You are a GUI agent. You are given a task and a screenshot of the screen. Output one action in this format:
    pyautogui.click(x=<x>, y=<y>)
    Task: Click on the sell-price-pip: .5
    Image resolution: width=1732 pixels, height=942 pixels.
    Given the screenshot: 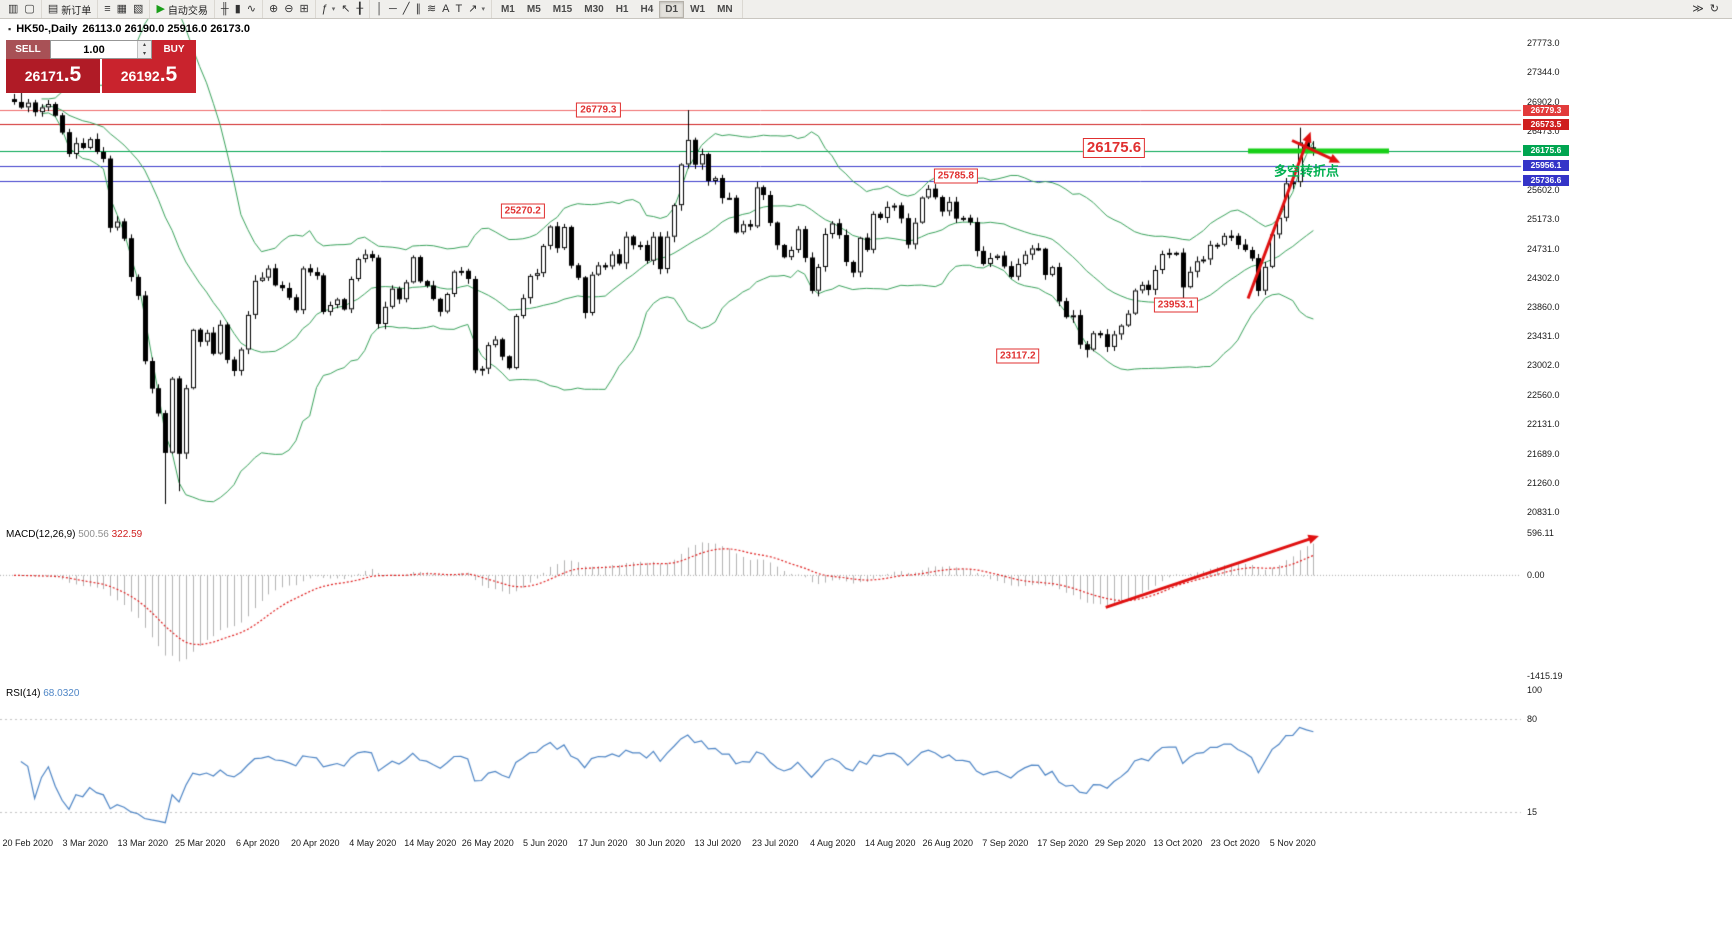 What is the action you would take?
    pyautogui.click(x=72, y=74)
    